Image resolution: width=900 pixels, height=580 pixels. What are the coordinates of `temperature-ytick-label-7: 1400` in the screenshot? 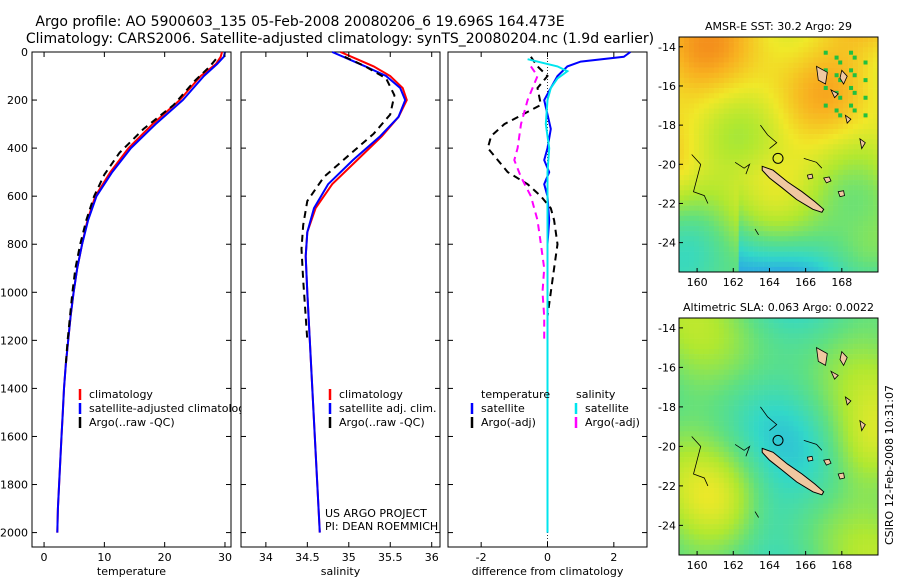 It's located at (14, 388).